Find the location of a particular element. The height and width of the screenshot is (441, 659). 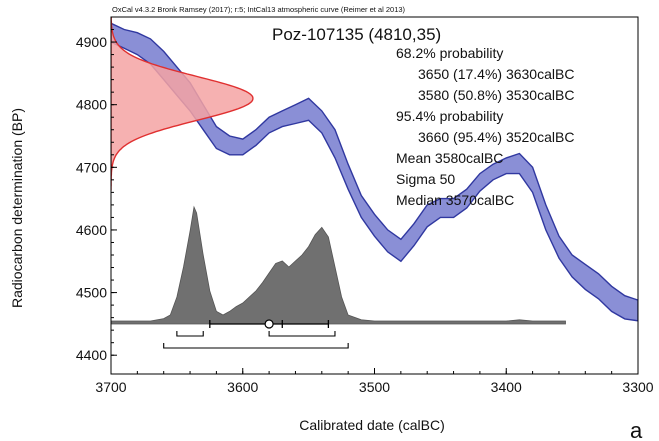

radiocarbon-distribution is located at coordinates (182, 104).